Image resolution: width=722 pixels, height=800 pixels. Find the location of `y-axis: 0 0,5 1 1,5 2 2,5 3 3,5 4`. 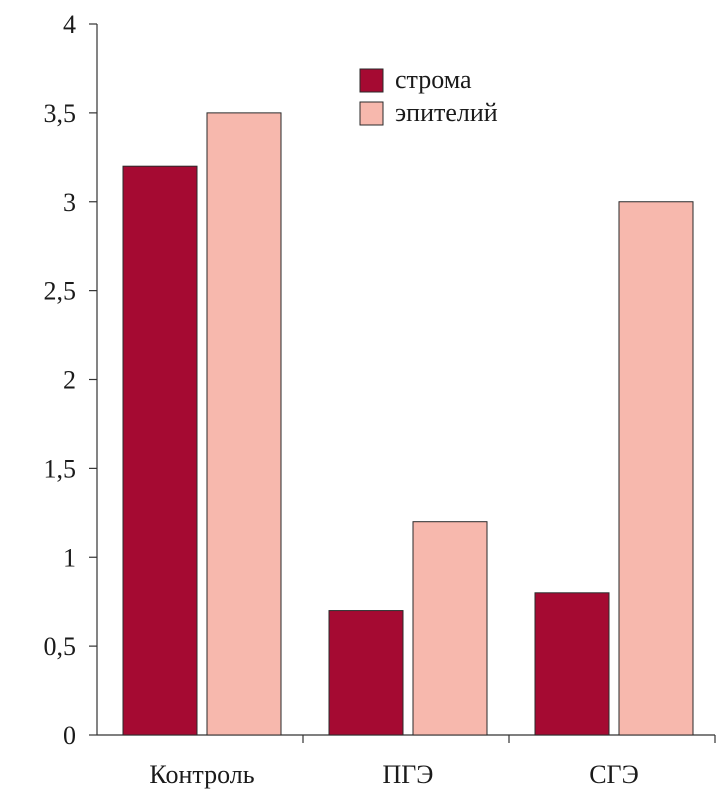

y-axis: 0 0,5 1 1,5 2 2,5 3 3,5 4 is located at coordinates (71, 380).